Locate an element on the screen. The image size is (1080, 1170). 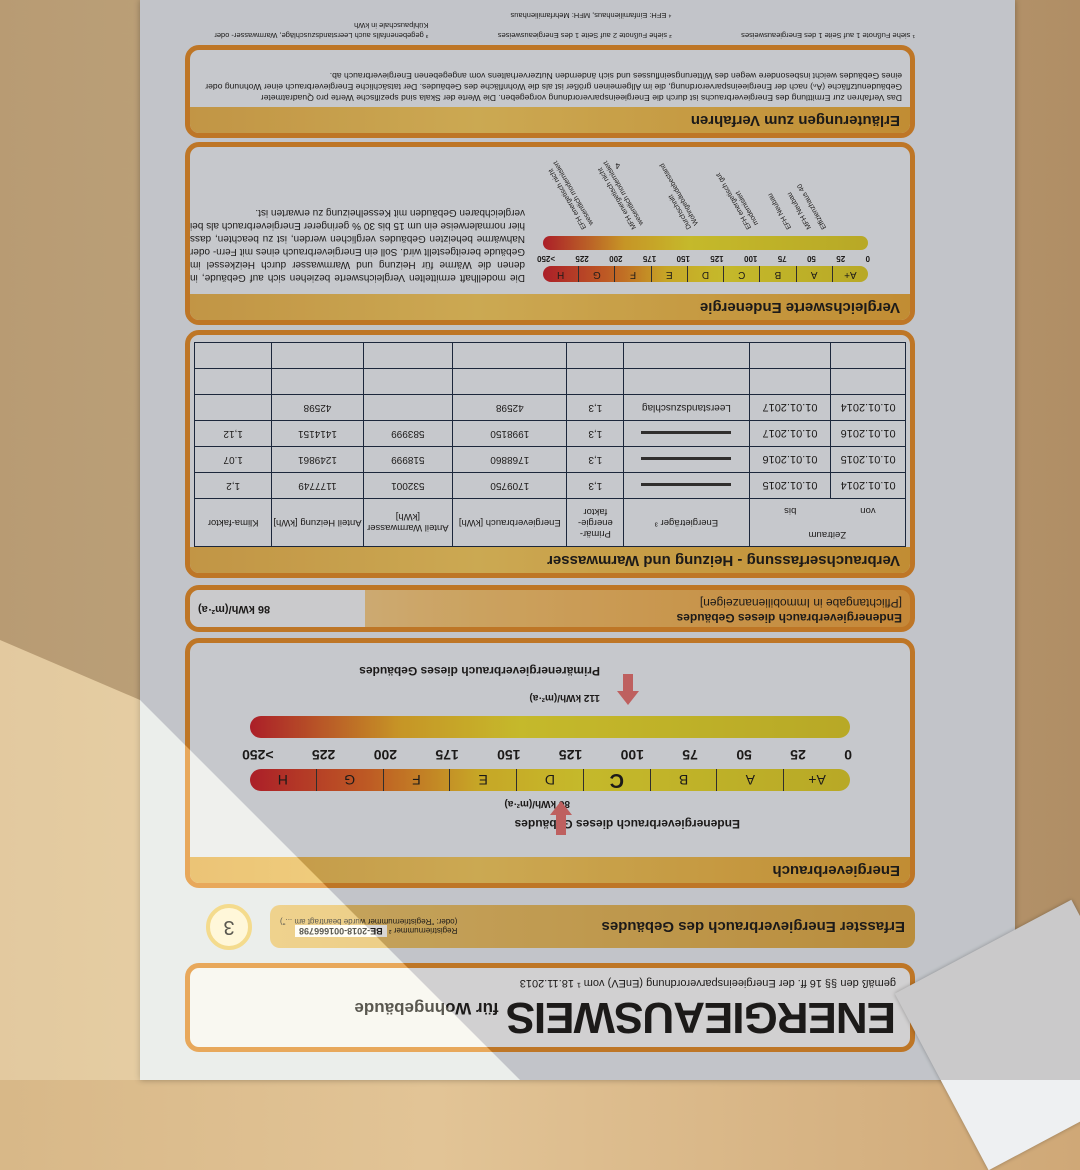
cell-verbrauch: 42598 is located at coordinates (509, 407).